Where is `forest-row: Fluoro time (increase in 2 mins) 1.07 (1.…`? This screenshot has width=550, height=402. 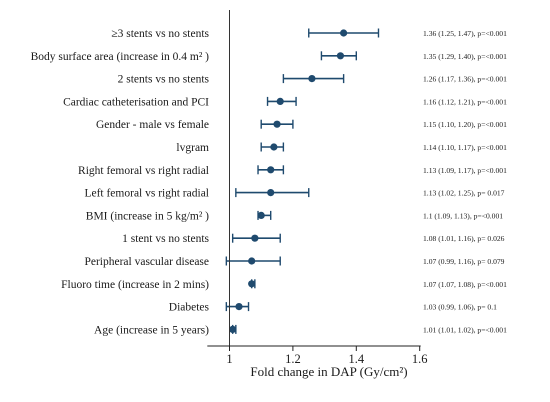
forest-row: Fluoro time (increase in 2 mins) 1.07 (1.… is located at coordinates (284, 285).